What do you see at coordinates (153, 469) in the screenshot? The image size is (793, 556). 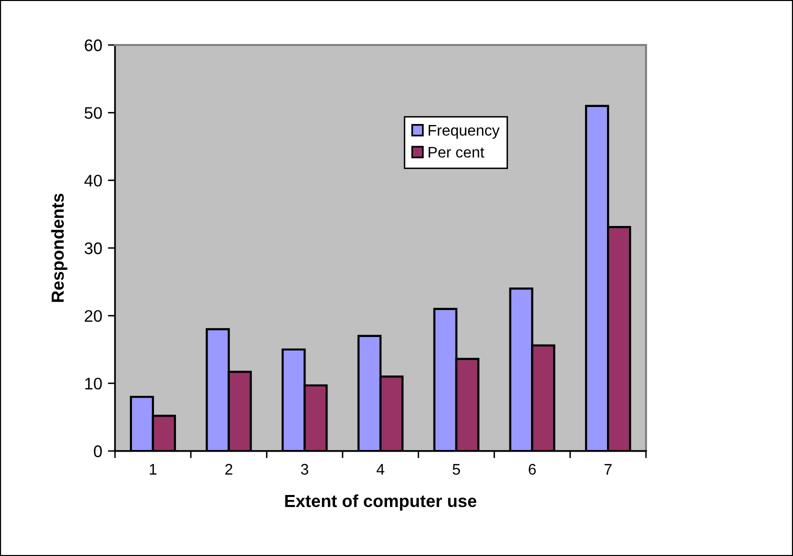 I see `x-tick-label: 1` at bounding box center [153, 469].